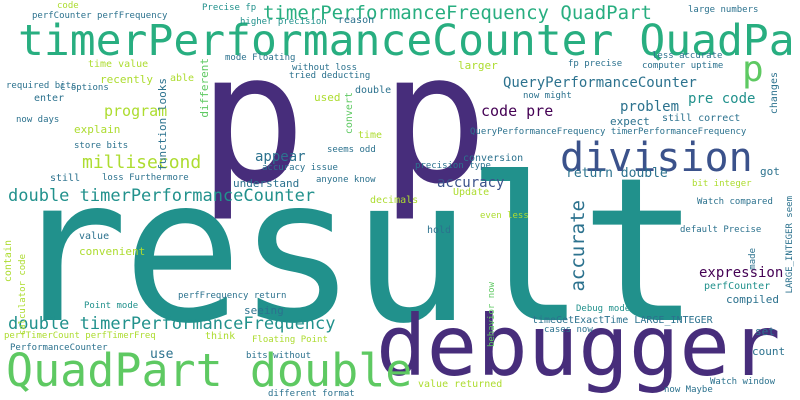 This screenshot has width=800, height=400. What do you see at coordinates (547, 96) in the screenshot?
I see `word-now-might: now might` at bounding box center [547, 96].